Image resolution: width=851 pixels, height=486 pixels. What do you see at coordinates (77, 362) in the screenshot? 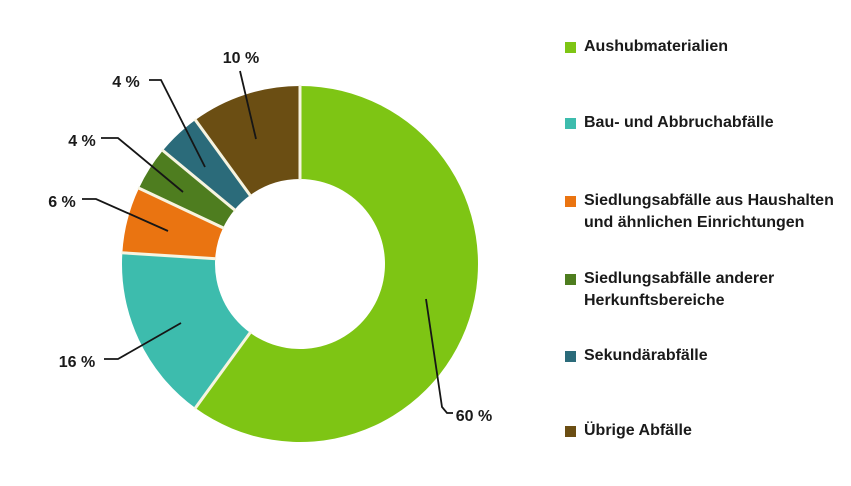
I see `percent-label: 16 %` at bounding box center [77, 362].